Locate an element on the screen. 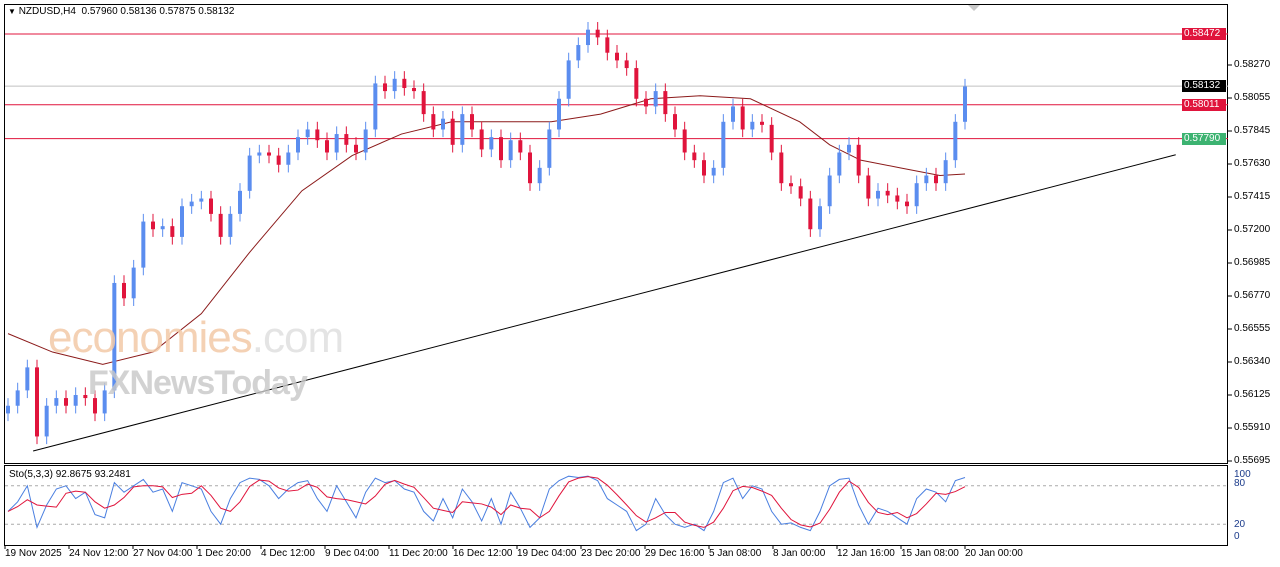 This screenshot has width=1280, height=567. price-tick-label: 0.57630 is located at coordinates (1252, 163).